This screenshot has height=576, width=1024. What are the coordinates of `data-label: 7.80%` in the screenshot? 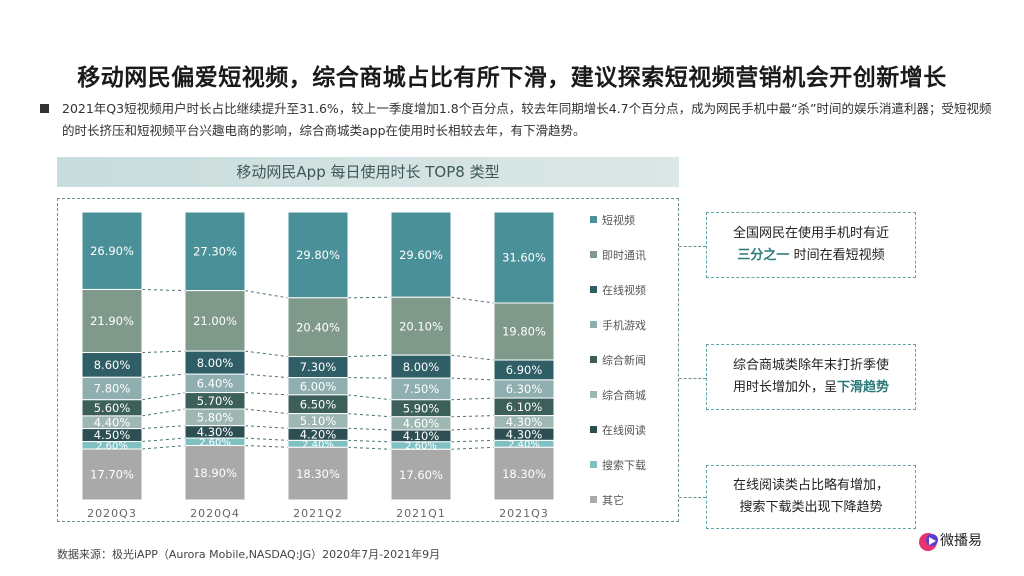 It's located at (112, 389).